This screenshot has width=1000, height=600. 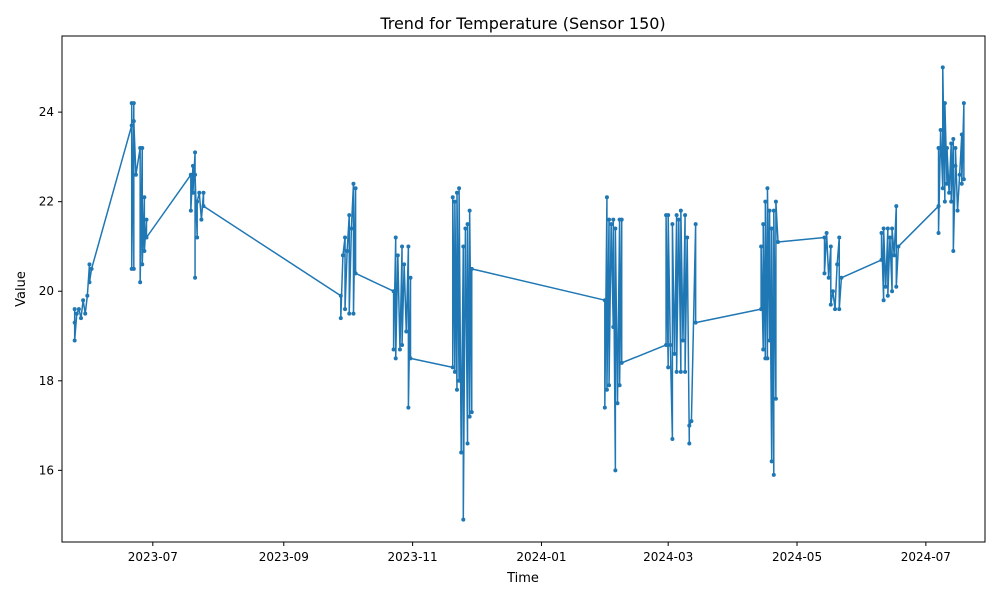 I want to click on x-tick-label: 2024-05, so click(x=797, y=557).